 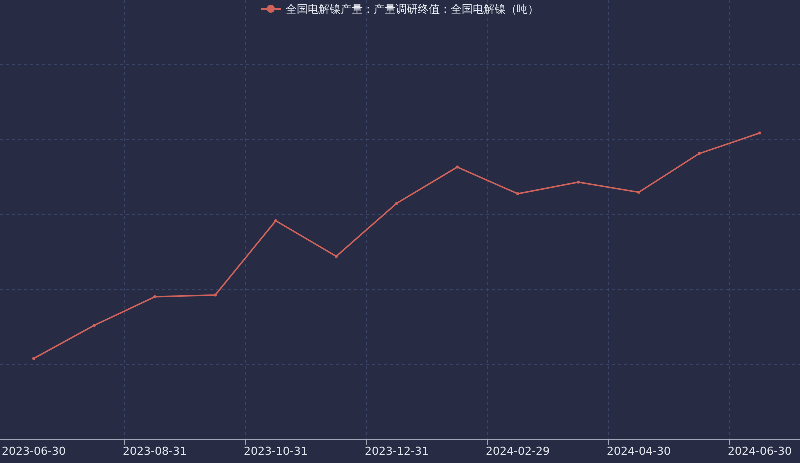 What do you see at coordinates (400, 9) in the screenshot?
I see `legend: 全国电解镍产量：产量调研终值：全国电解镍（吨）` at bounding box center [400, 9].